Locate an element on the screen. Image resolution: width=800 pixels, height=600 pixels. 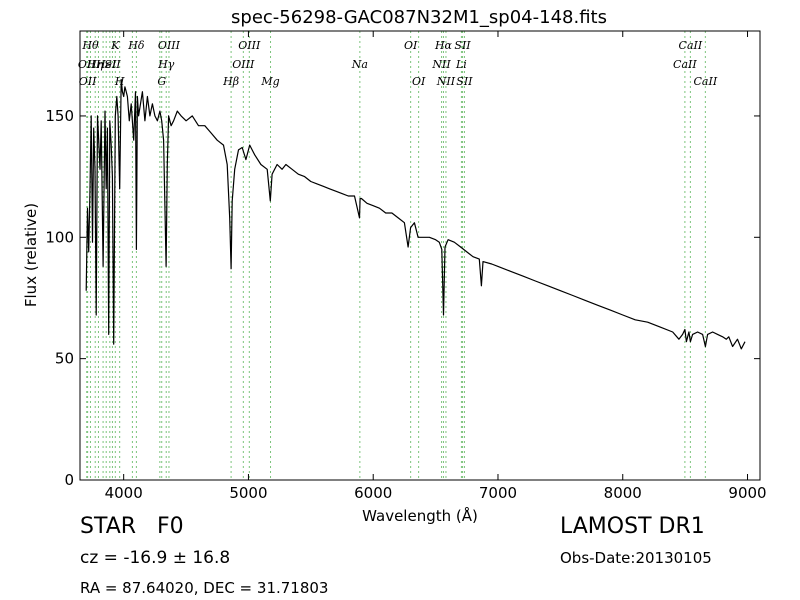
survey-name: LAMOST DR1 is located at coordinates (632, 526).